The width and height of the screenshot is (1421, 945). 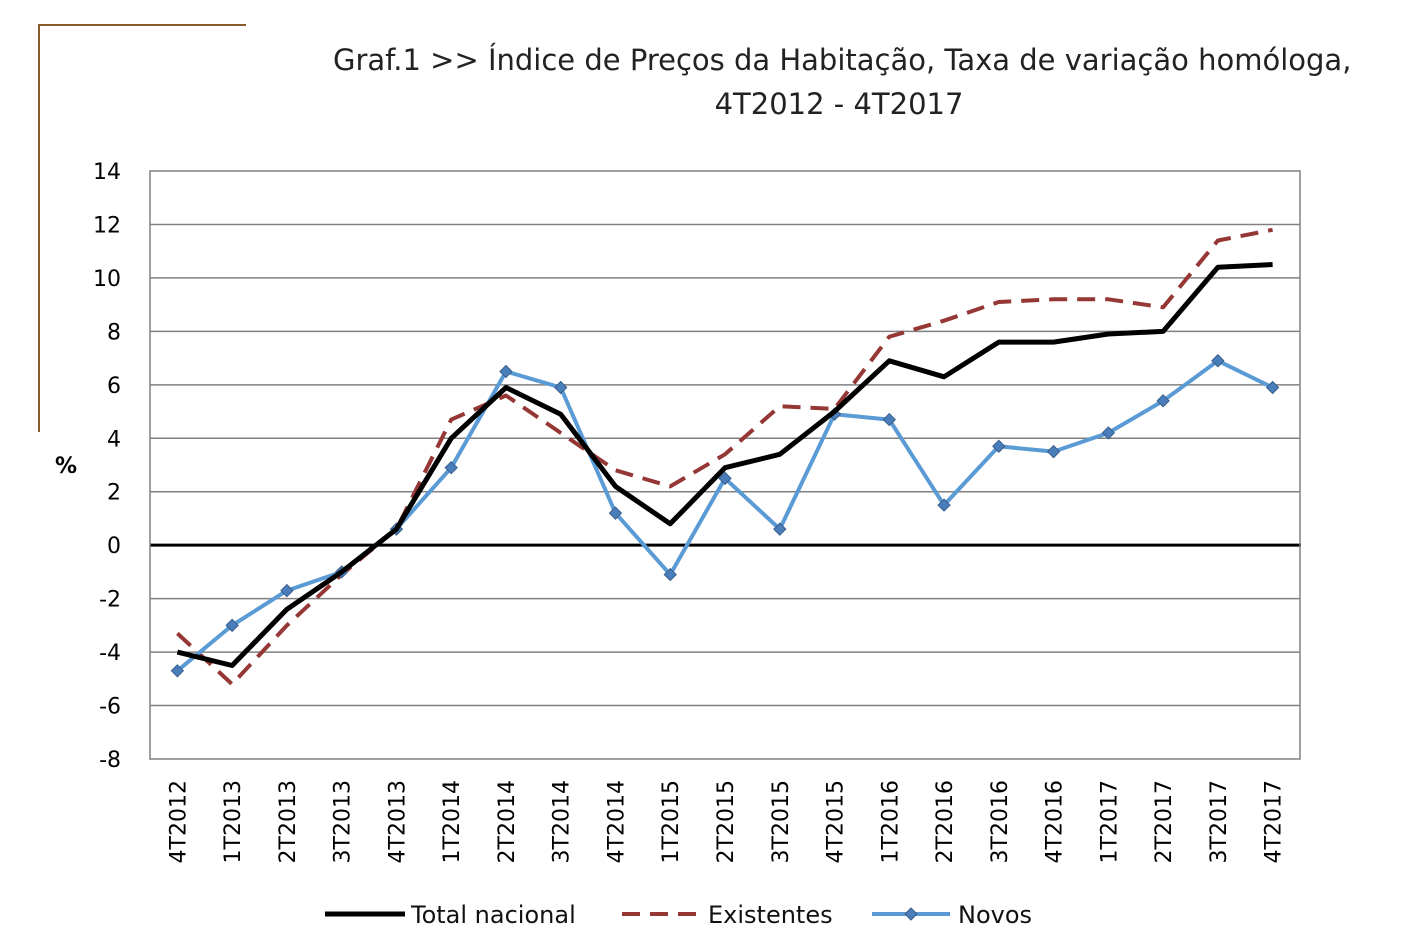 What do you see at coordinates (836, 821) in the screenshot?
I see `x-tick-label: 4T2015` at bounding box center [836, 821].